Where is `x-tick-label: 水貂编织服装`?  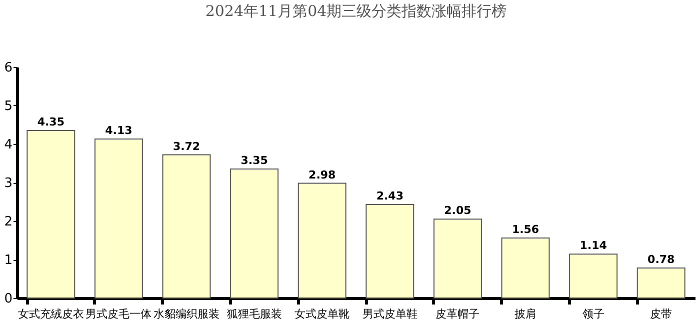
x-tick-label: 水貂编织服装 is located at coordinates (187, 314).